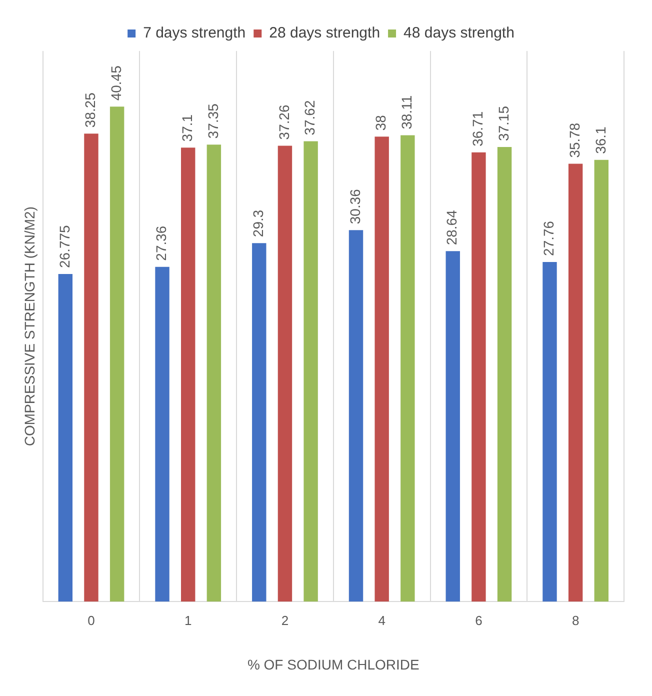 This screenshot has width=652, height=696. What do you see at coordinates (161, 243) in the screenshot?
I see `data-label: 27.36` at bounding box center [161, 243].